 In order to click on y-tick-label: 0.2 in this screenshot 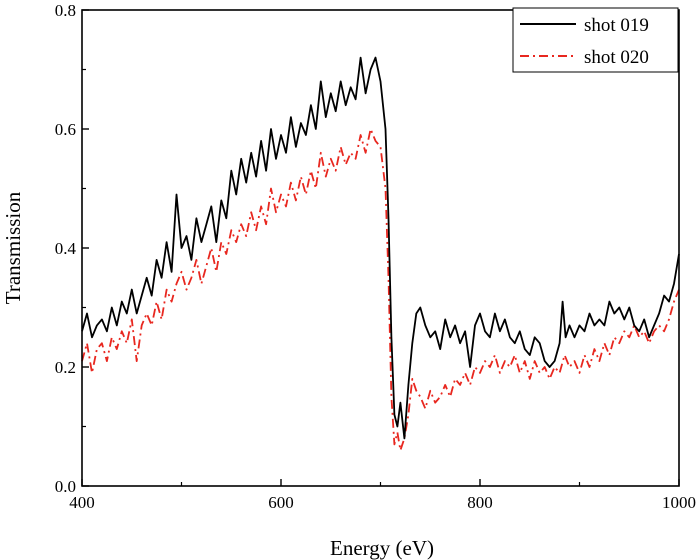, I will do `click(65, 367)`.